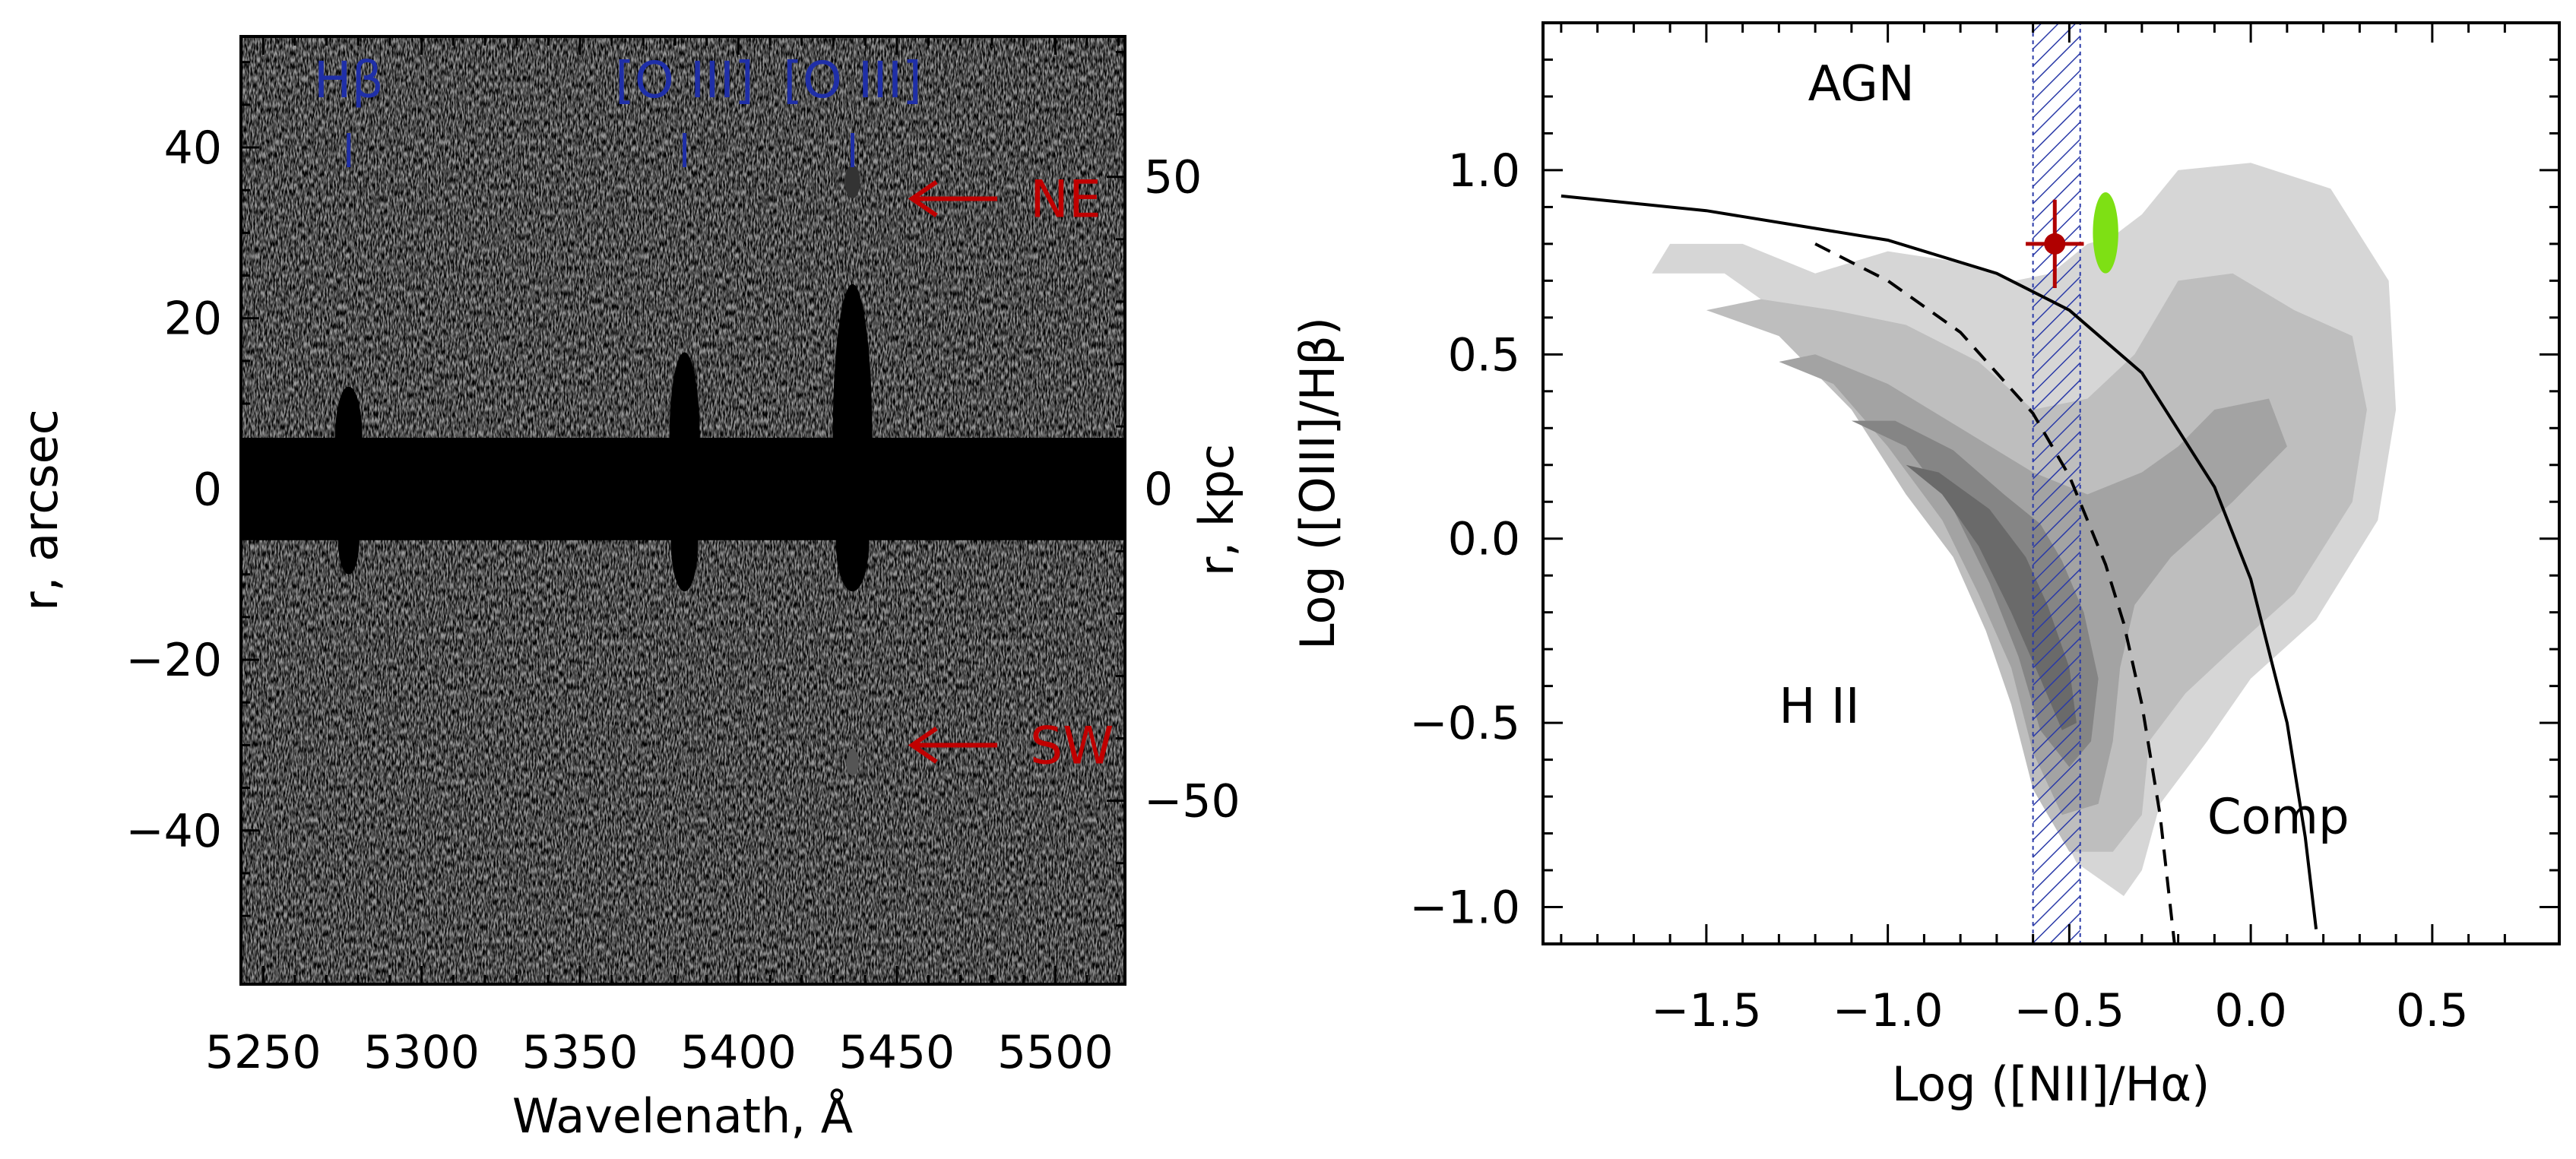 This screenshot has height=1159, width=2576. Describe the element at coordinates (1484, 171) in the screenshot. I see `y-tick-label: 1.0` at that location.